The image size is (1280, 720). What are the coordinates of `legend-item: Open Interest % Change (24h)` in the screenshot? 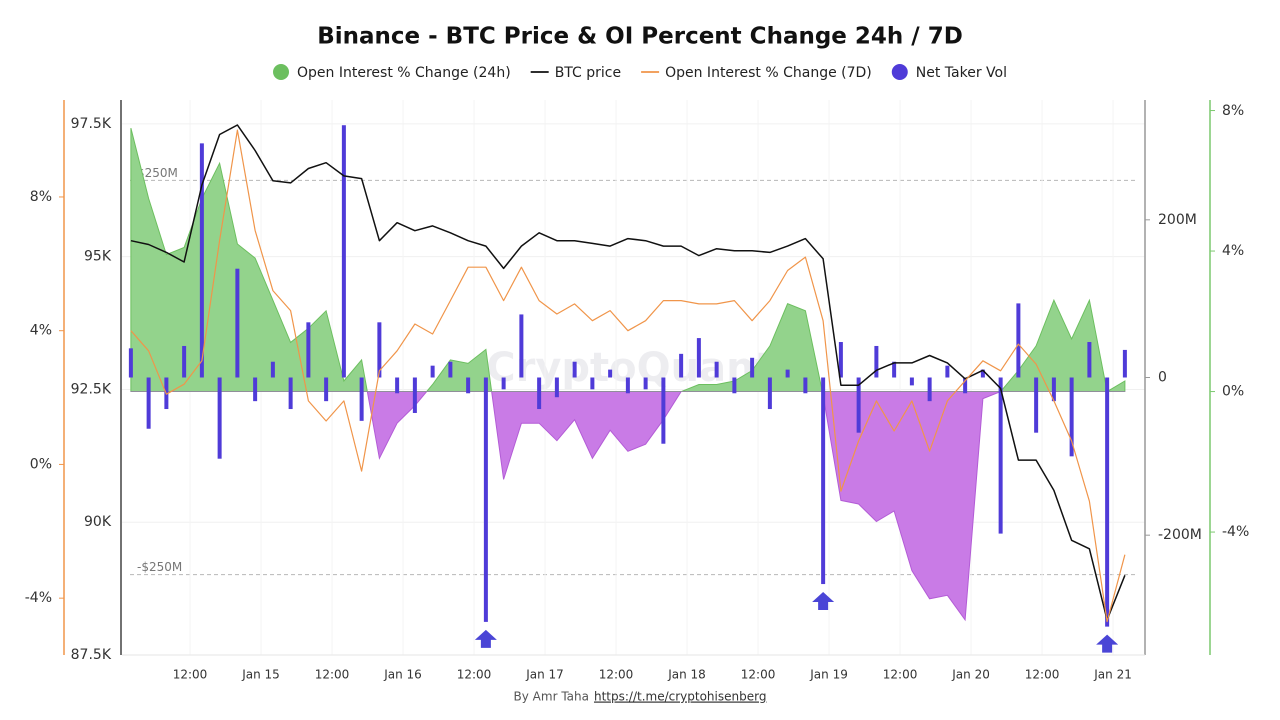 It's located at (392, 72).